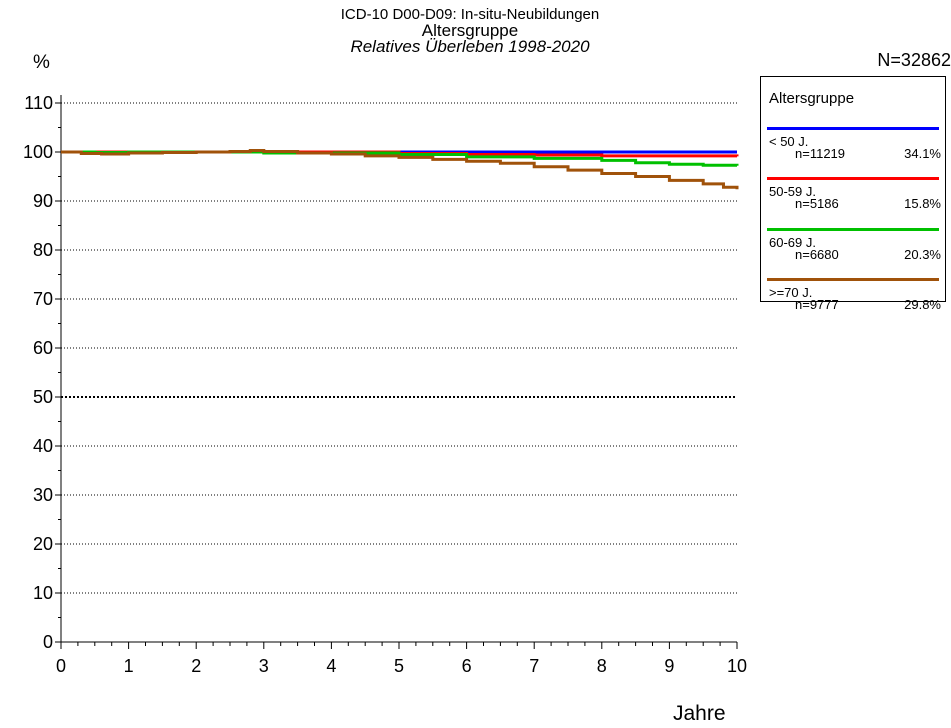 The width and height of the screenshot is (951, 728). I want to click on legend-entry-70-plus: >=70 J. n=9777 29.8%, so click(854, 303).